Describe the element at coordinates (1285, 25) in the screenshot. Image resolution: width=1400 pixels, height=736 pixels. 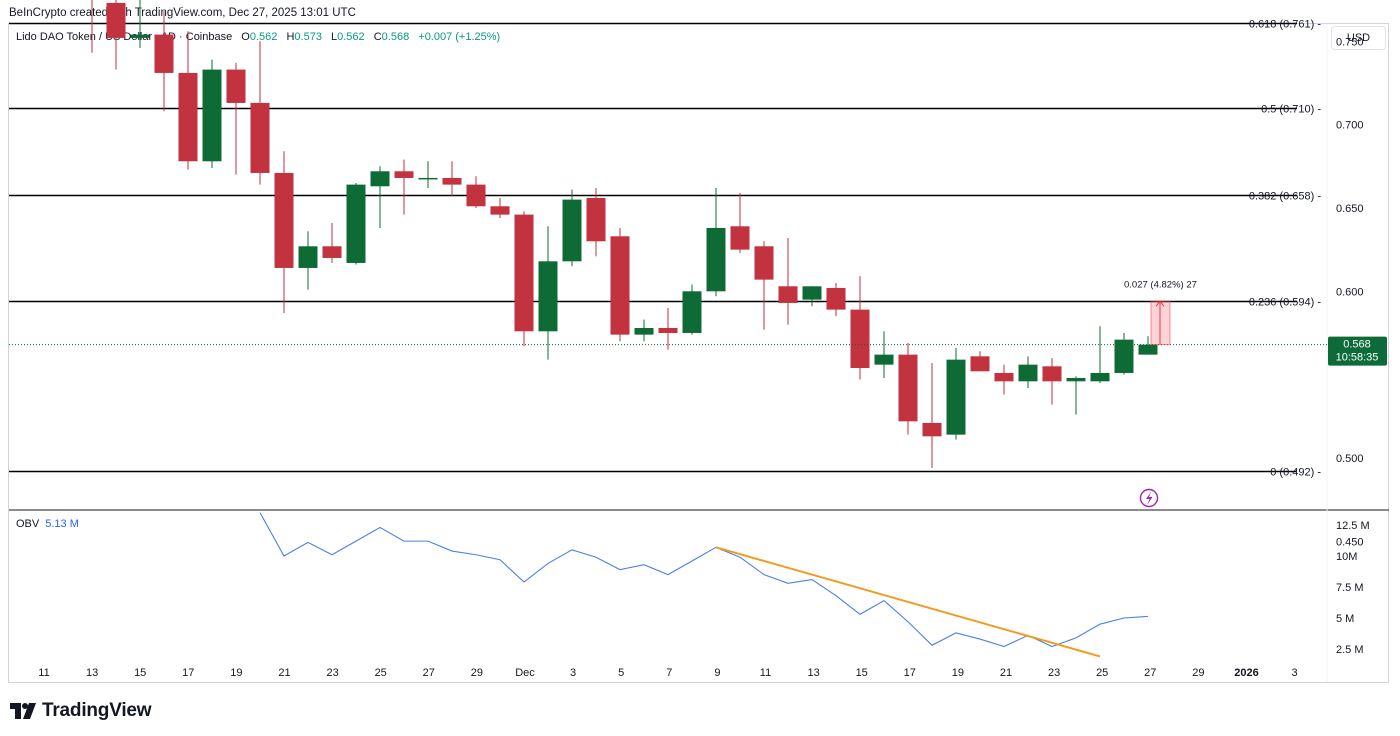
I see `fib-level-label: 0.618 (0.761) -` at that location.